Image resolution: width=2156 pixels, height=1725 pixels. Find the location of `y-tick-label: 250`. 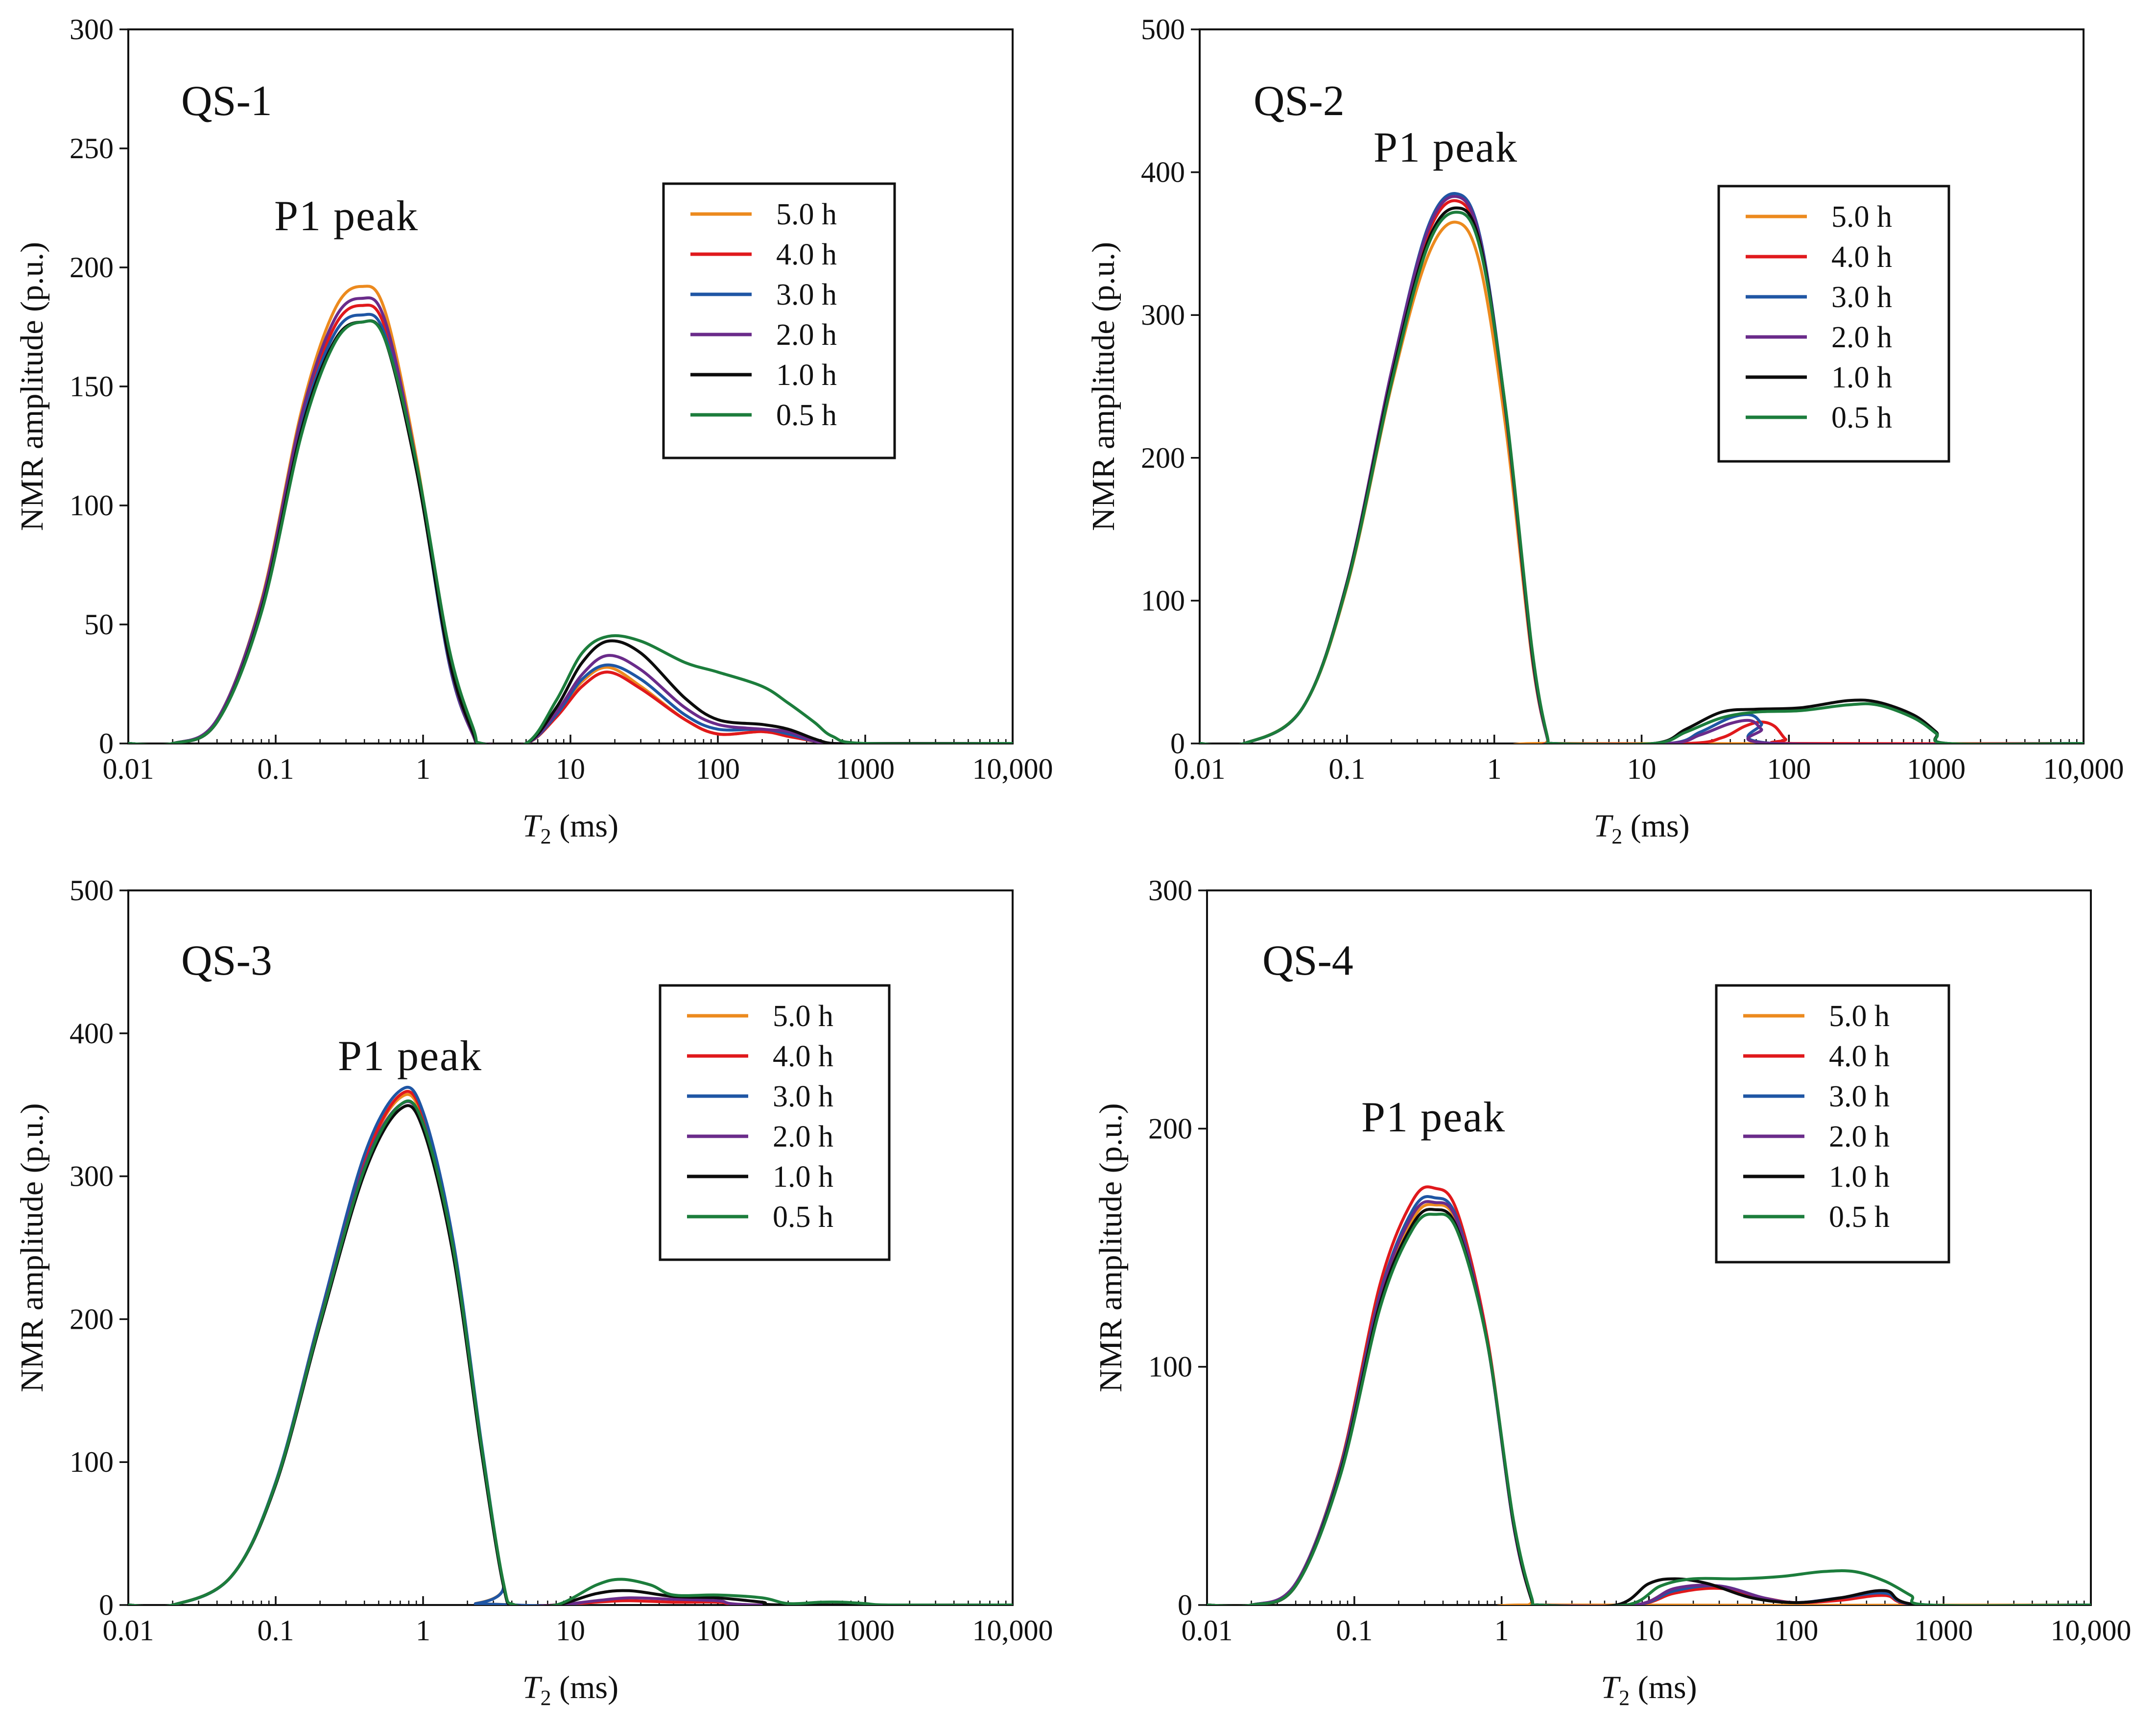

y-tick-label: 250 is located at coordinates (92, 148).